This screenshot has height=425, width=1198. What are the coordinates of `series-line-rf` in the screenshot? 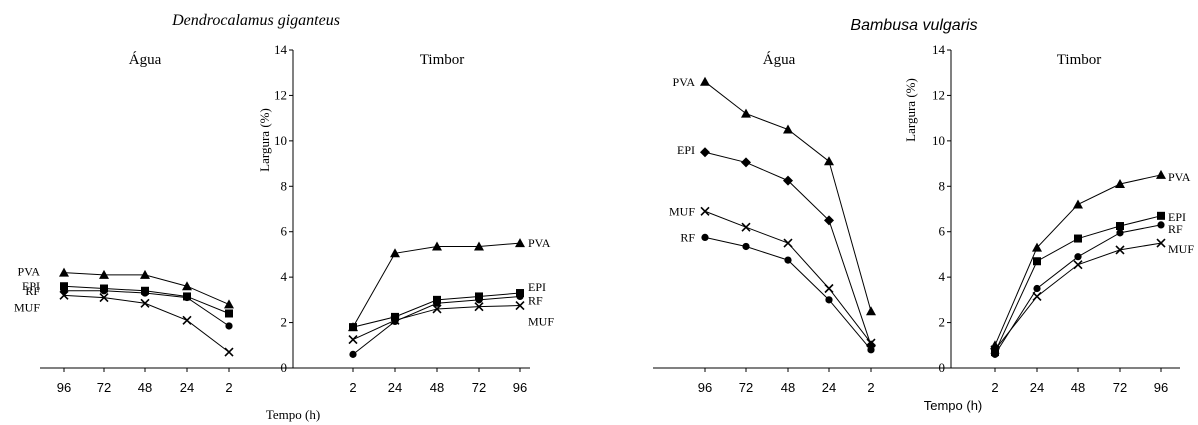 It's located at (1078, 289).